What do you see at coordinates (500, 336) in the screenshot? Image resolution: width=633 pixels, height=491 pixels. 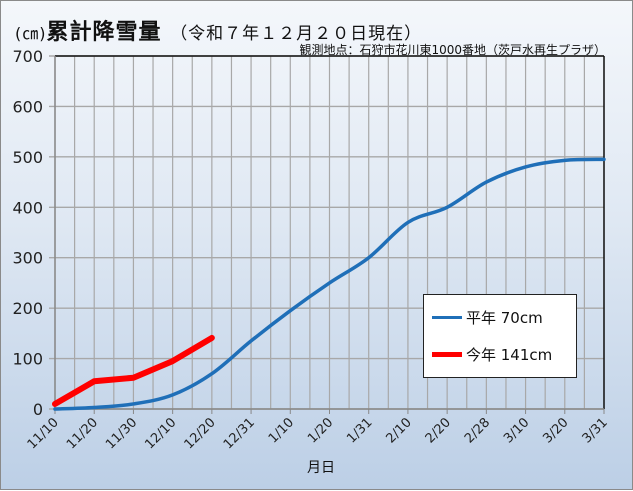 I see `legend: 平年 70cm 今年 141cm` at bounding box center [500, 336].